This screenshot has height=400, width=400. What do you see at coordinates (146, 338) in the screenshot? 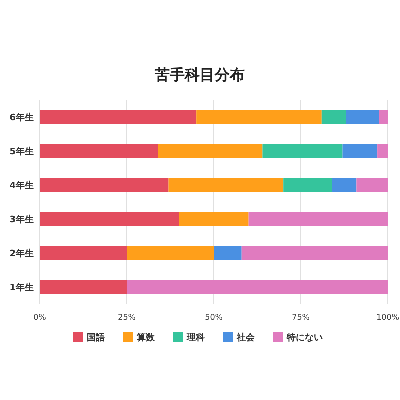
I see `legend-label: 算数` at bounding box center [146, 338].